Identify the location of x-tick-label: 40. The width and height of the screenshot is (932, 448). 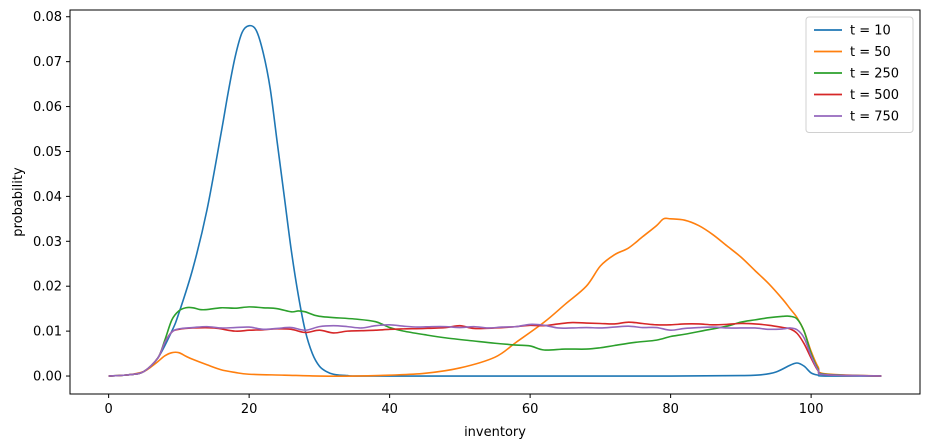
(389, 409).